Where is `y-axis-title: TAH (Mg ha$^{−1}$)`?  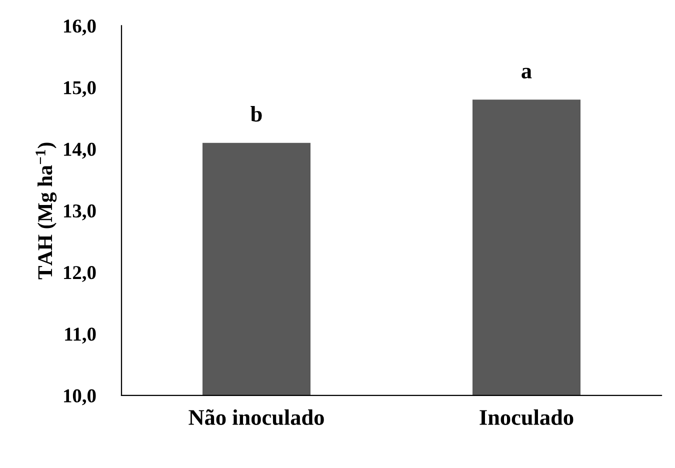
y-axis-title: TAH (Mg ha$^{−1}$) is located at coordinates (46, 211).